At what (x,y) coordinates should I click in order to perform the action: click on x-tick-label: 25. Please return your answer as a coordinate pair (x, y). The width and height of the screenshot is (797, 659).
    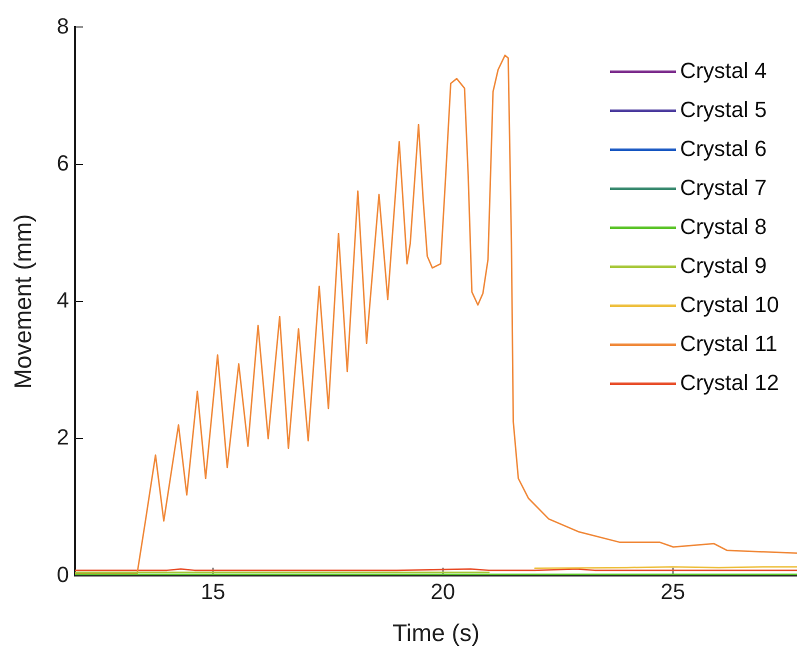
    Looking at the image, I should click on (673, 591).